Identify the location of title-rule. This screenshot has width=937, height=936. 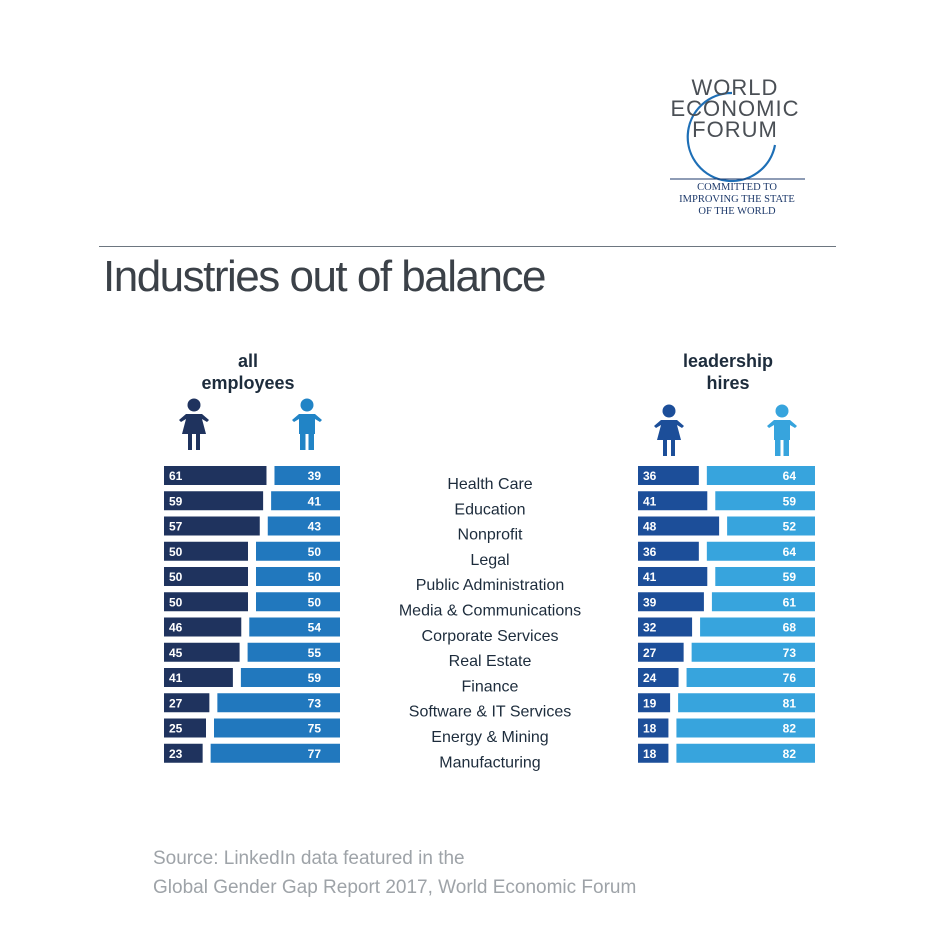
(467, 246).